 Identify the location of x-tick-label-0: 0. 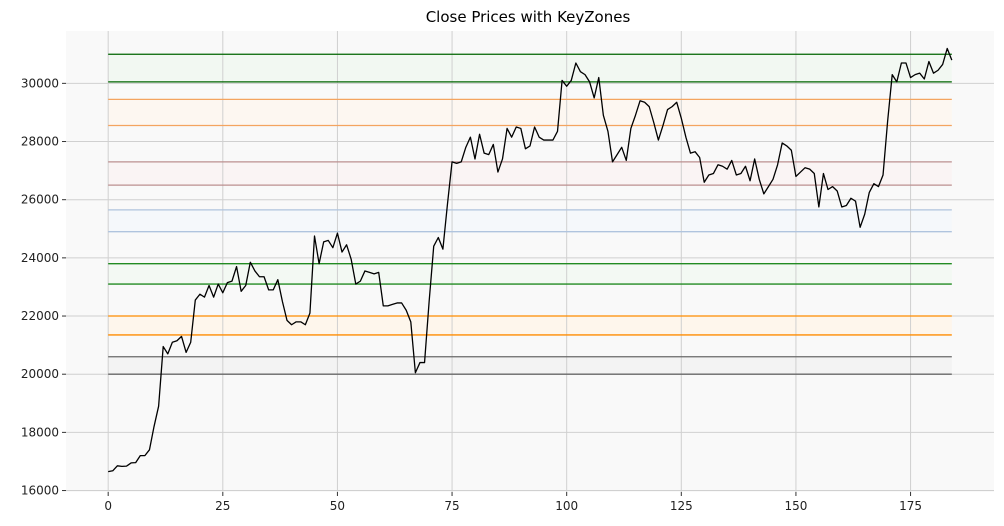
(108, 506).